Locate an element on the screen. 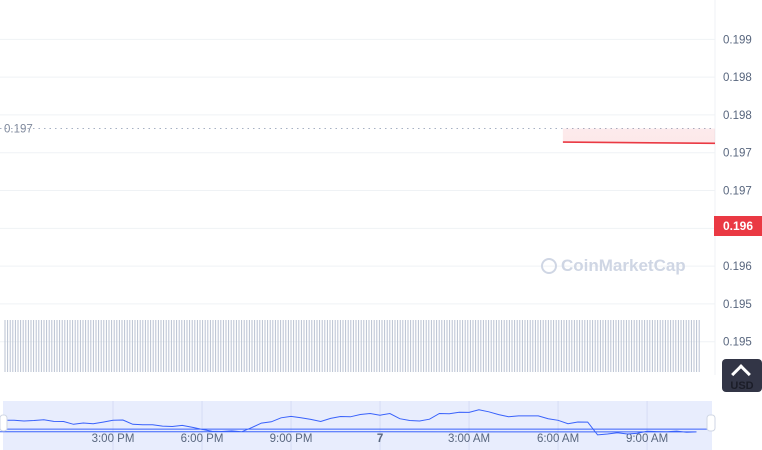 The image size is (762, 450). navigator-tick-label: 9:00 PM is located at coordinates (291, 439).